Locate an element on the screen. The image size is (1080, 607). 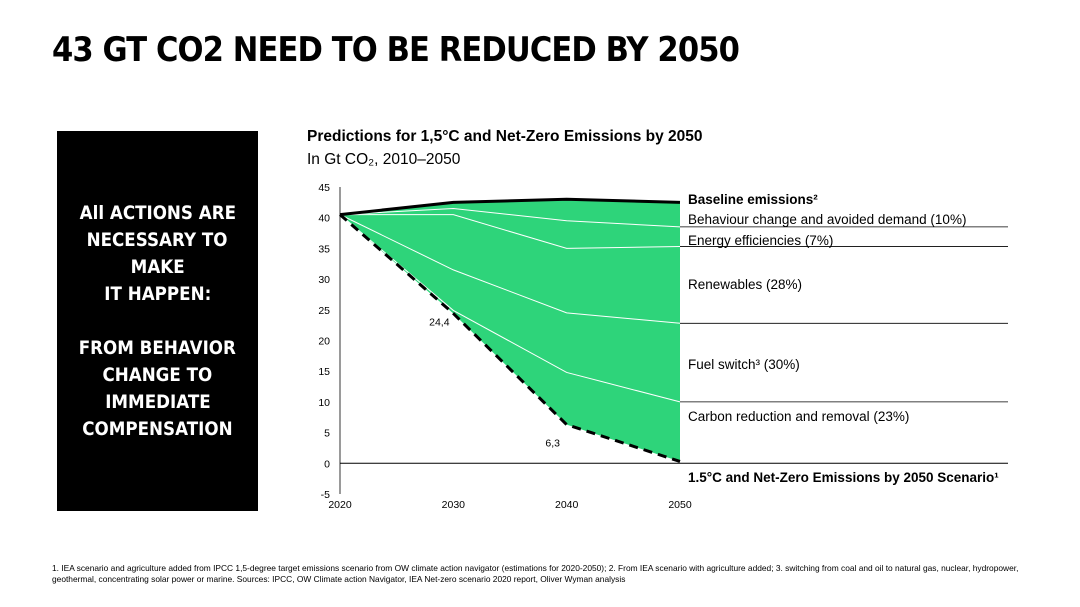
y-tick-label: 10 is located at coordinates (324, 403).